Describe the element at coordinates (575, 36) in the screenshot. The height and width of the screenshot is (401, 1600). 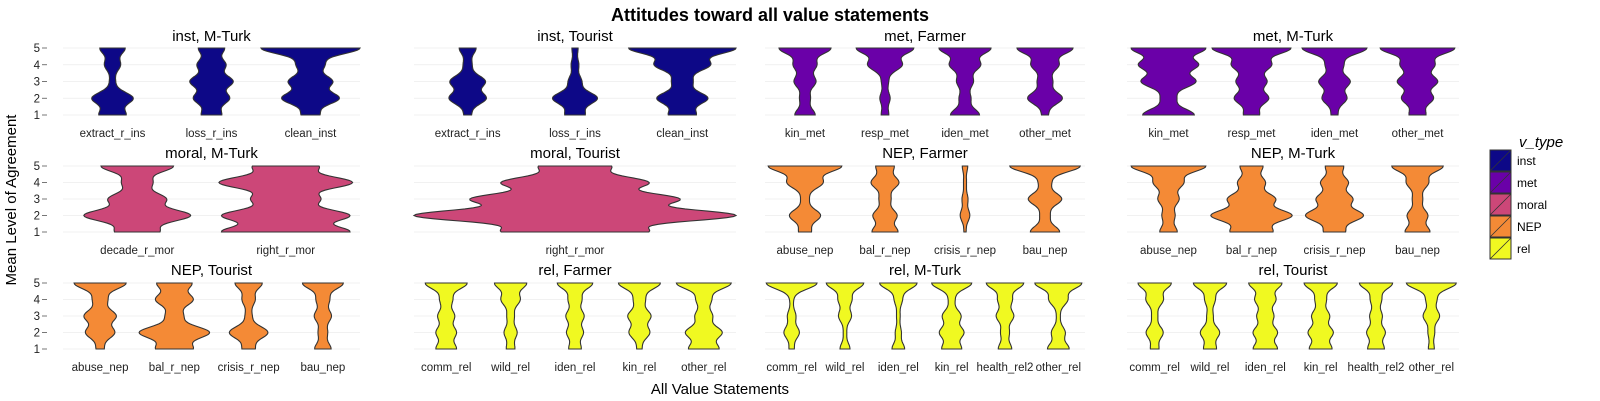
I see `panel-strip-label: inst, Tourist` at that location.